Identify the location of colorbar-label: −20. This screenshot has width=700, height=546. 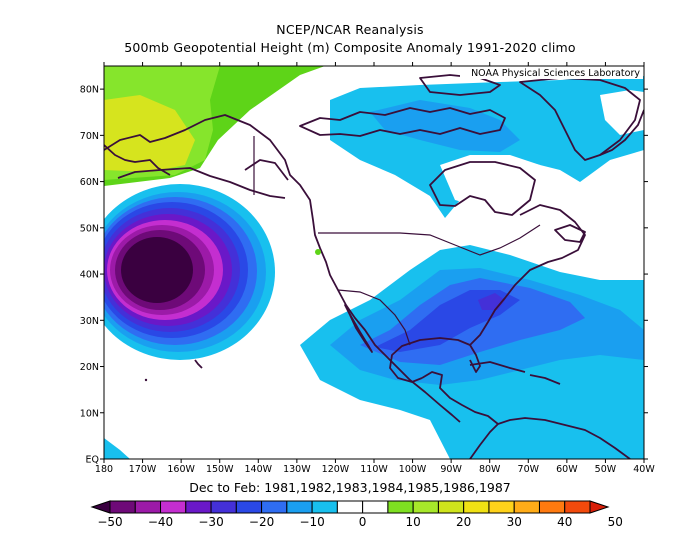
(261, 522).